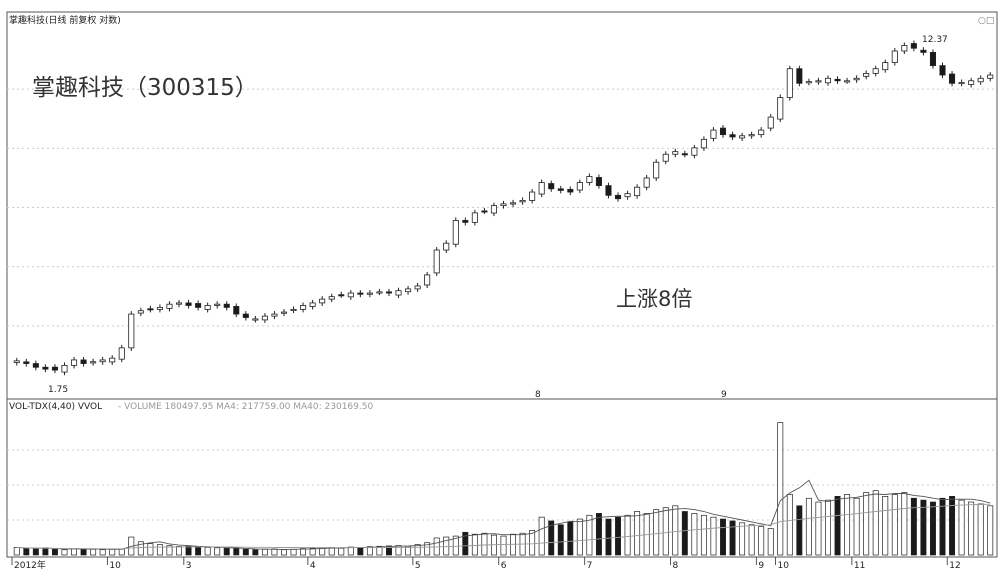 The width and height of the screenshot is (1001, 577). What do you see at coordinates (504, 566) in the screenshot?
I see `x-tick-label: 6` at bounding box center [504, 566].